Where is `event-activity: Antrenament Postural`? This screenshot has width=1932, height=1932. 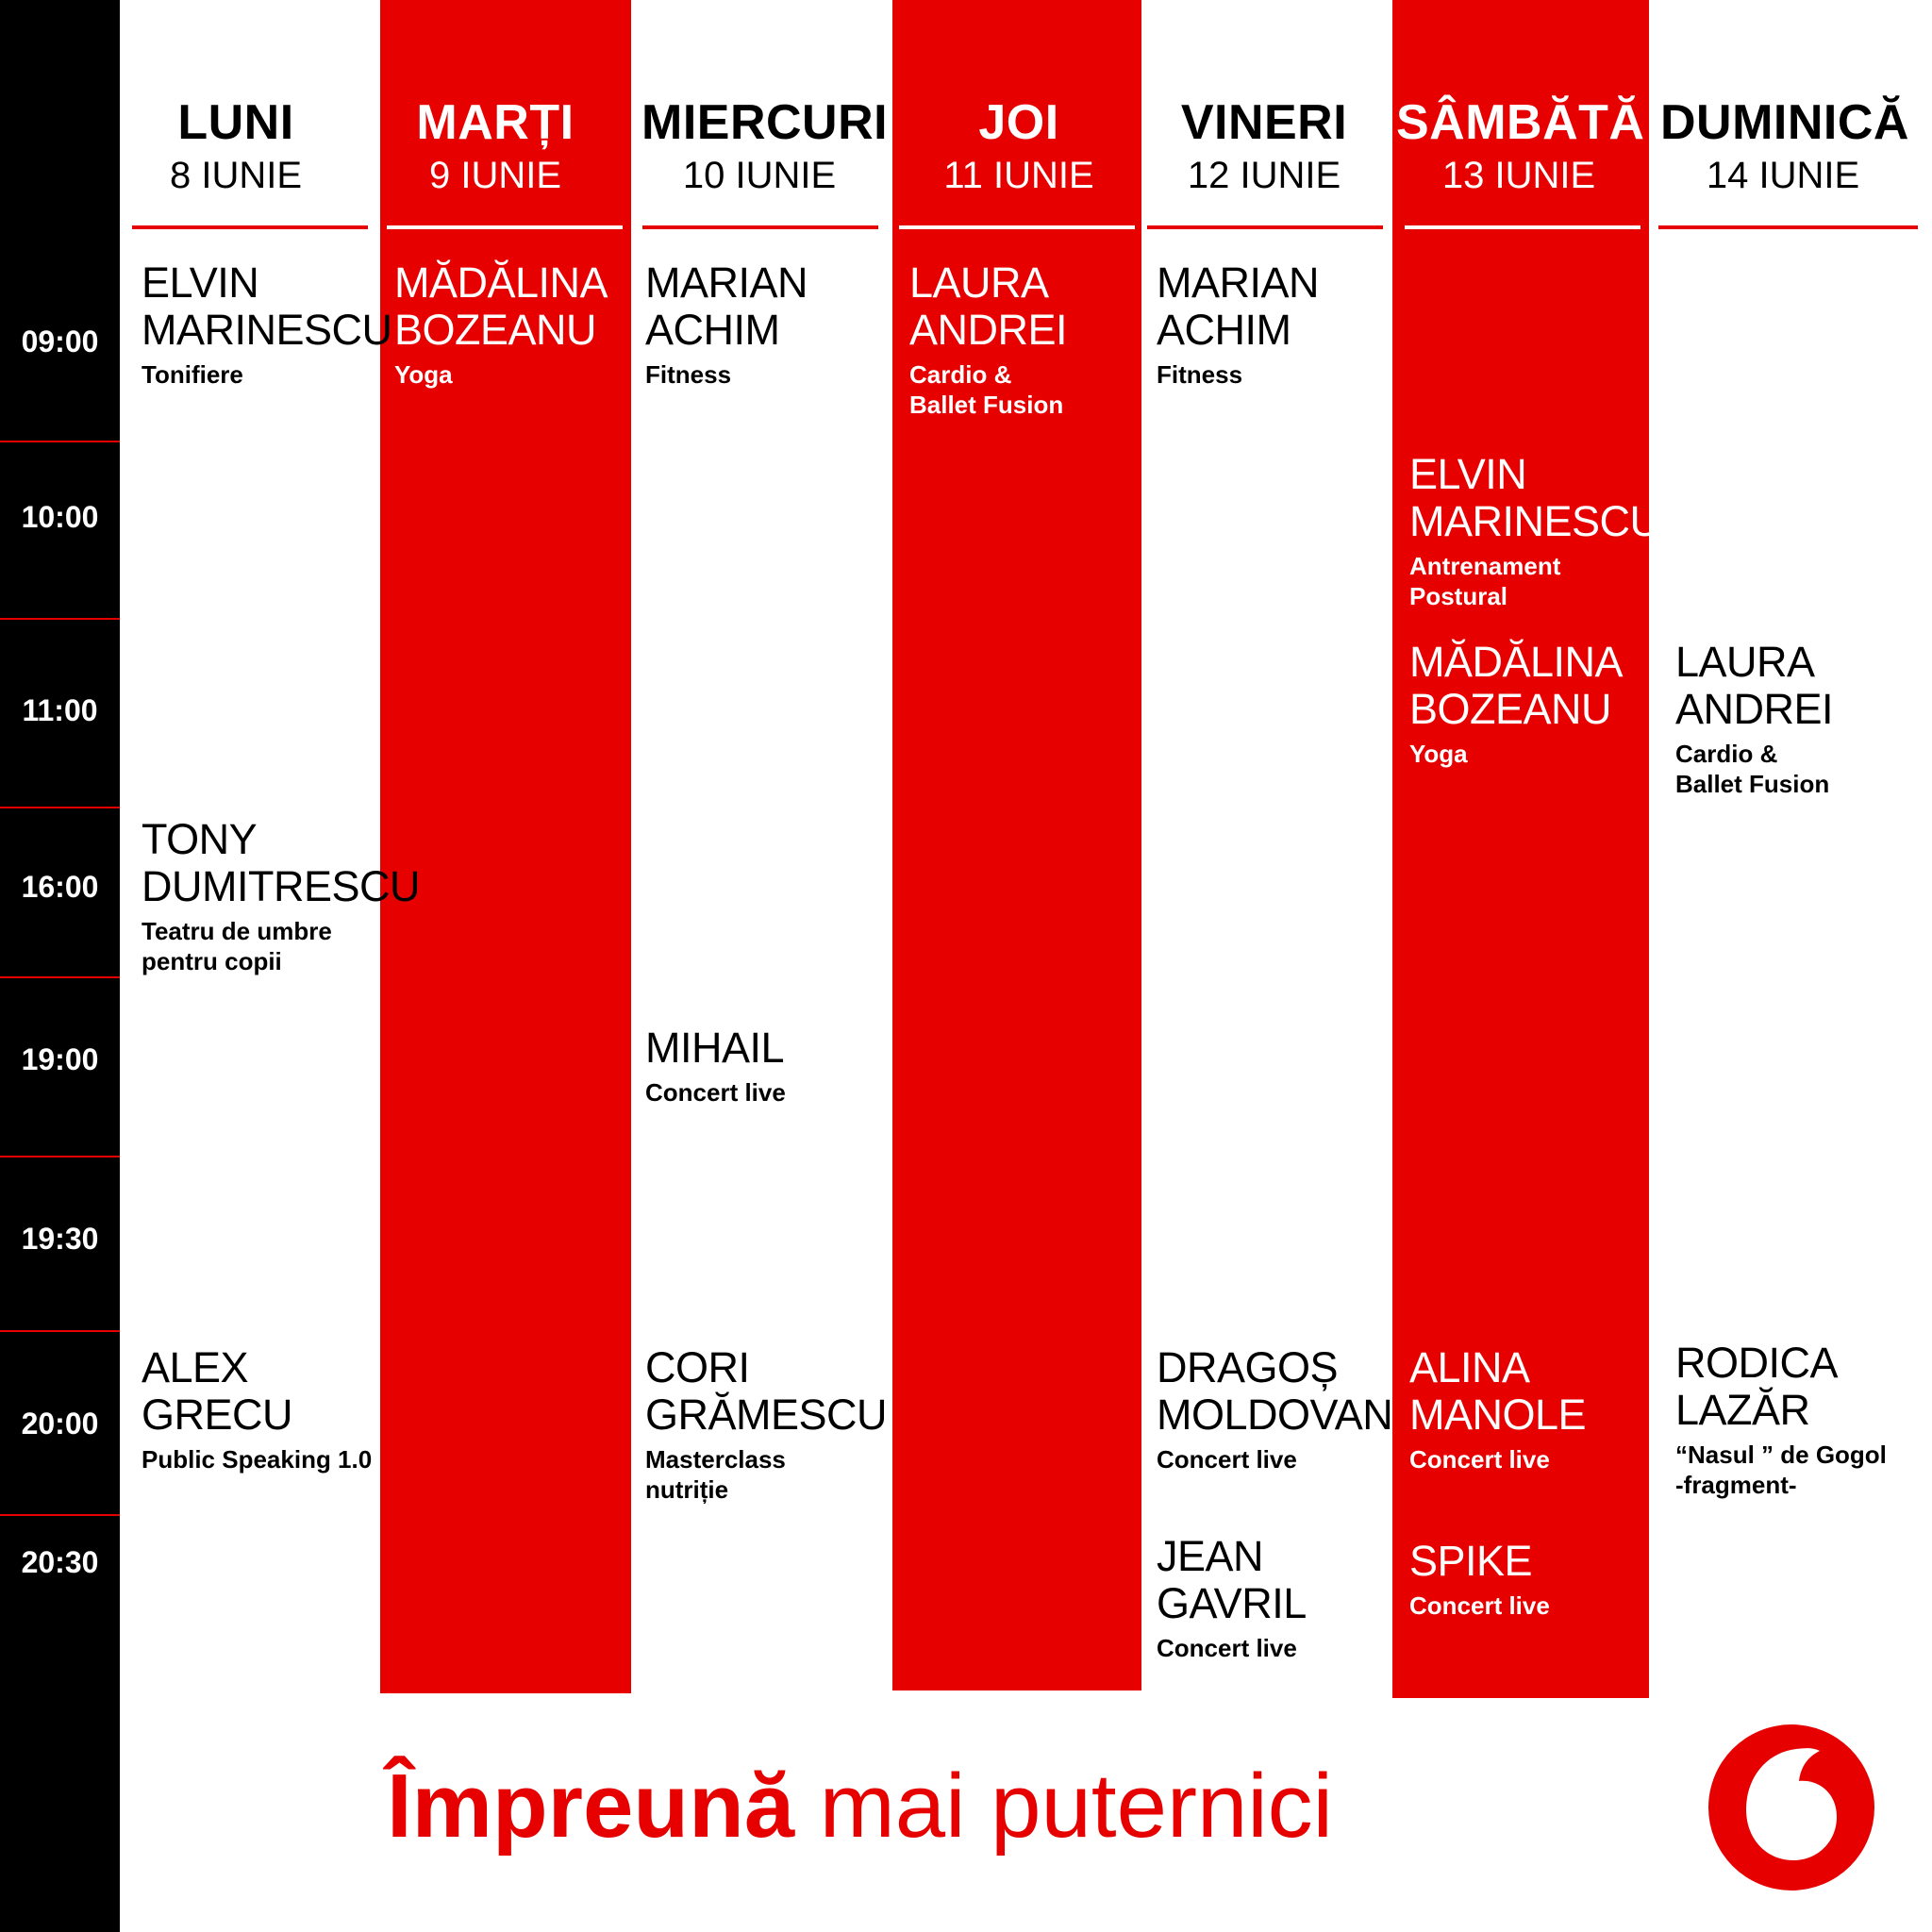
event-activity: Antrenament Postural is located at coordinates (1485, 581).